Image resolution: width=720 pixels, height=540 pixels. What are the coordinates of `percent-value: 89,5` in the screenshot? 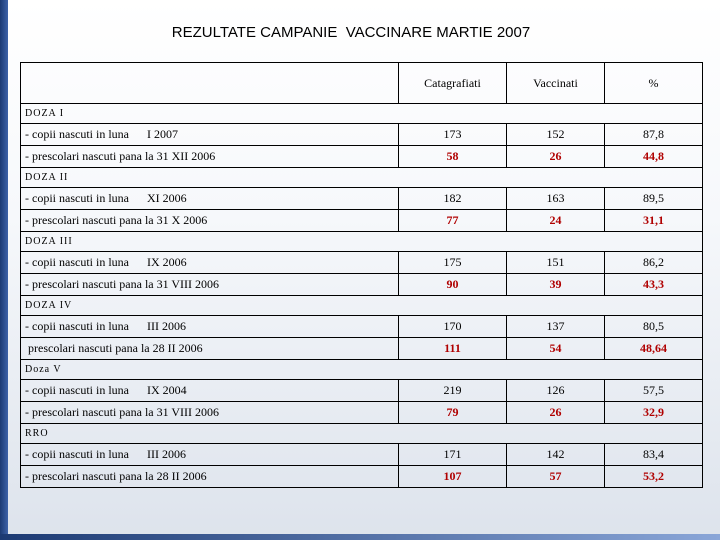 It's located at (653, 198).